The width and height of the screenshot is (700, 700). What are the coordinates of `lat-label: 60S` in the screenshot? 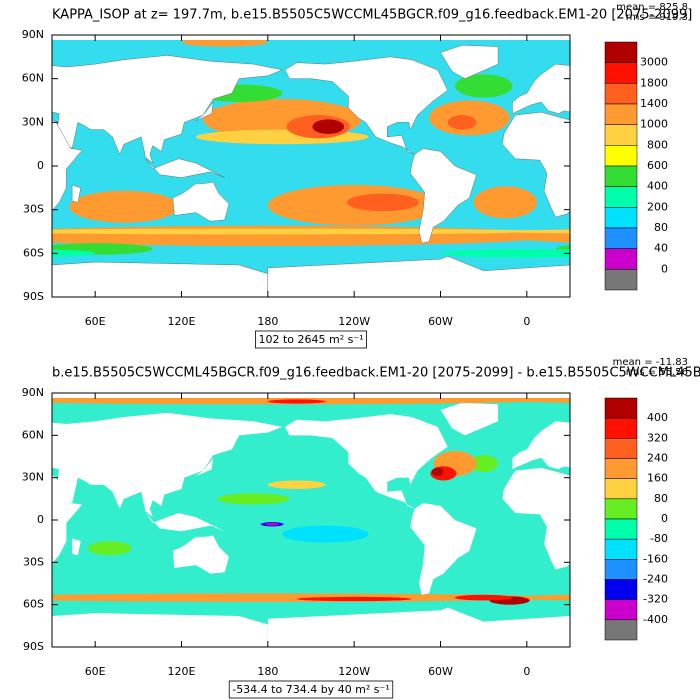 It's located at (33, 604).